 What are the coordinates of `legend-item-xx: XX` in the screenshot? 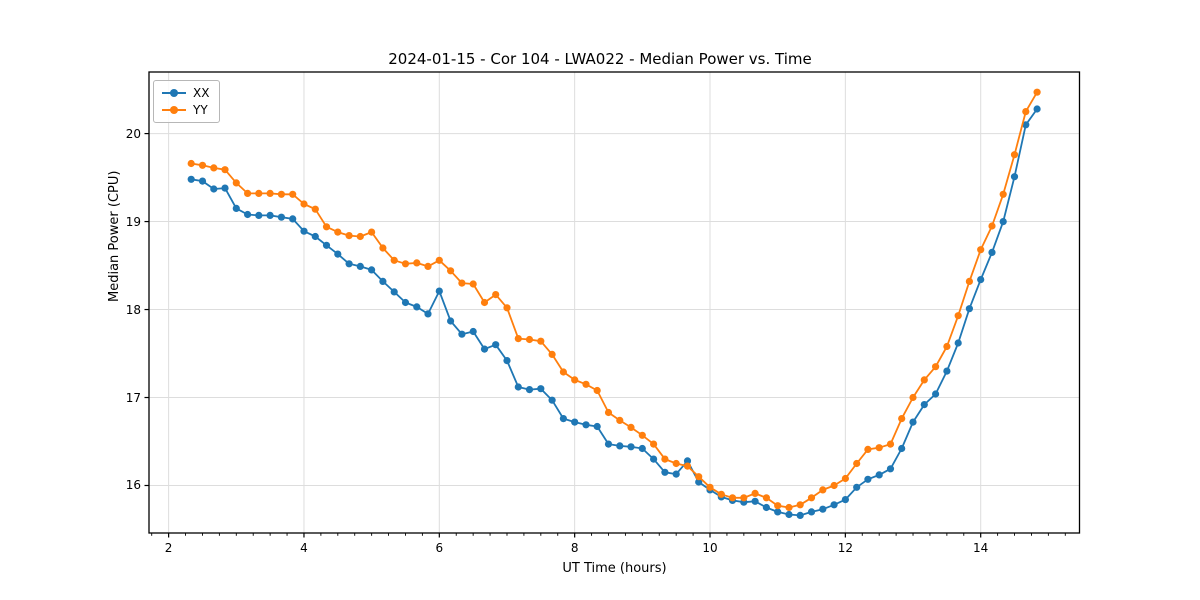 It's located at (185, 93).